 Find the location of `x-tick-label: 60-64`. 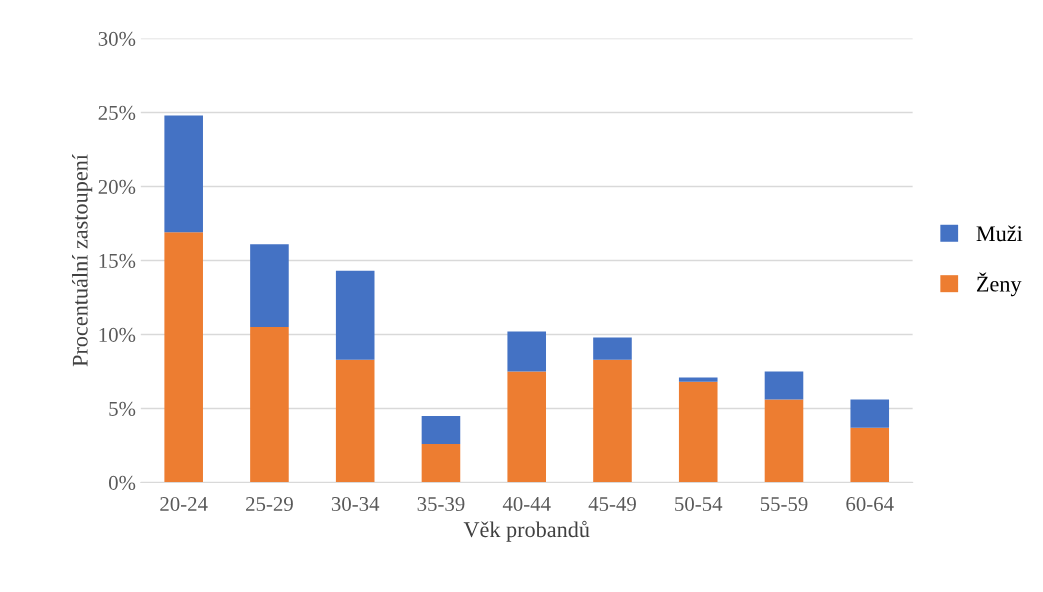

x-tick-label: 60-64 is located at coordinates (870, 504).